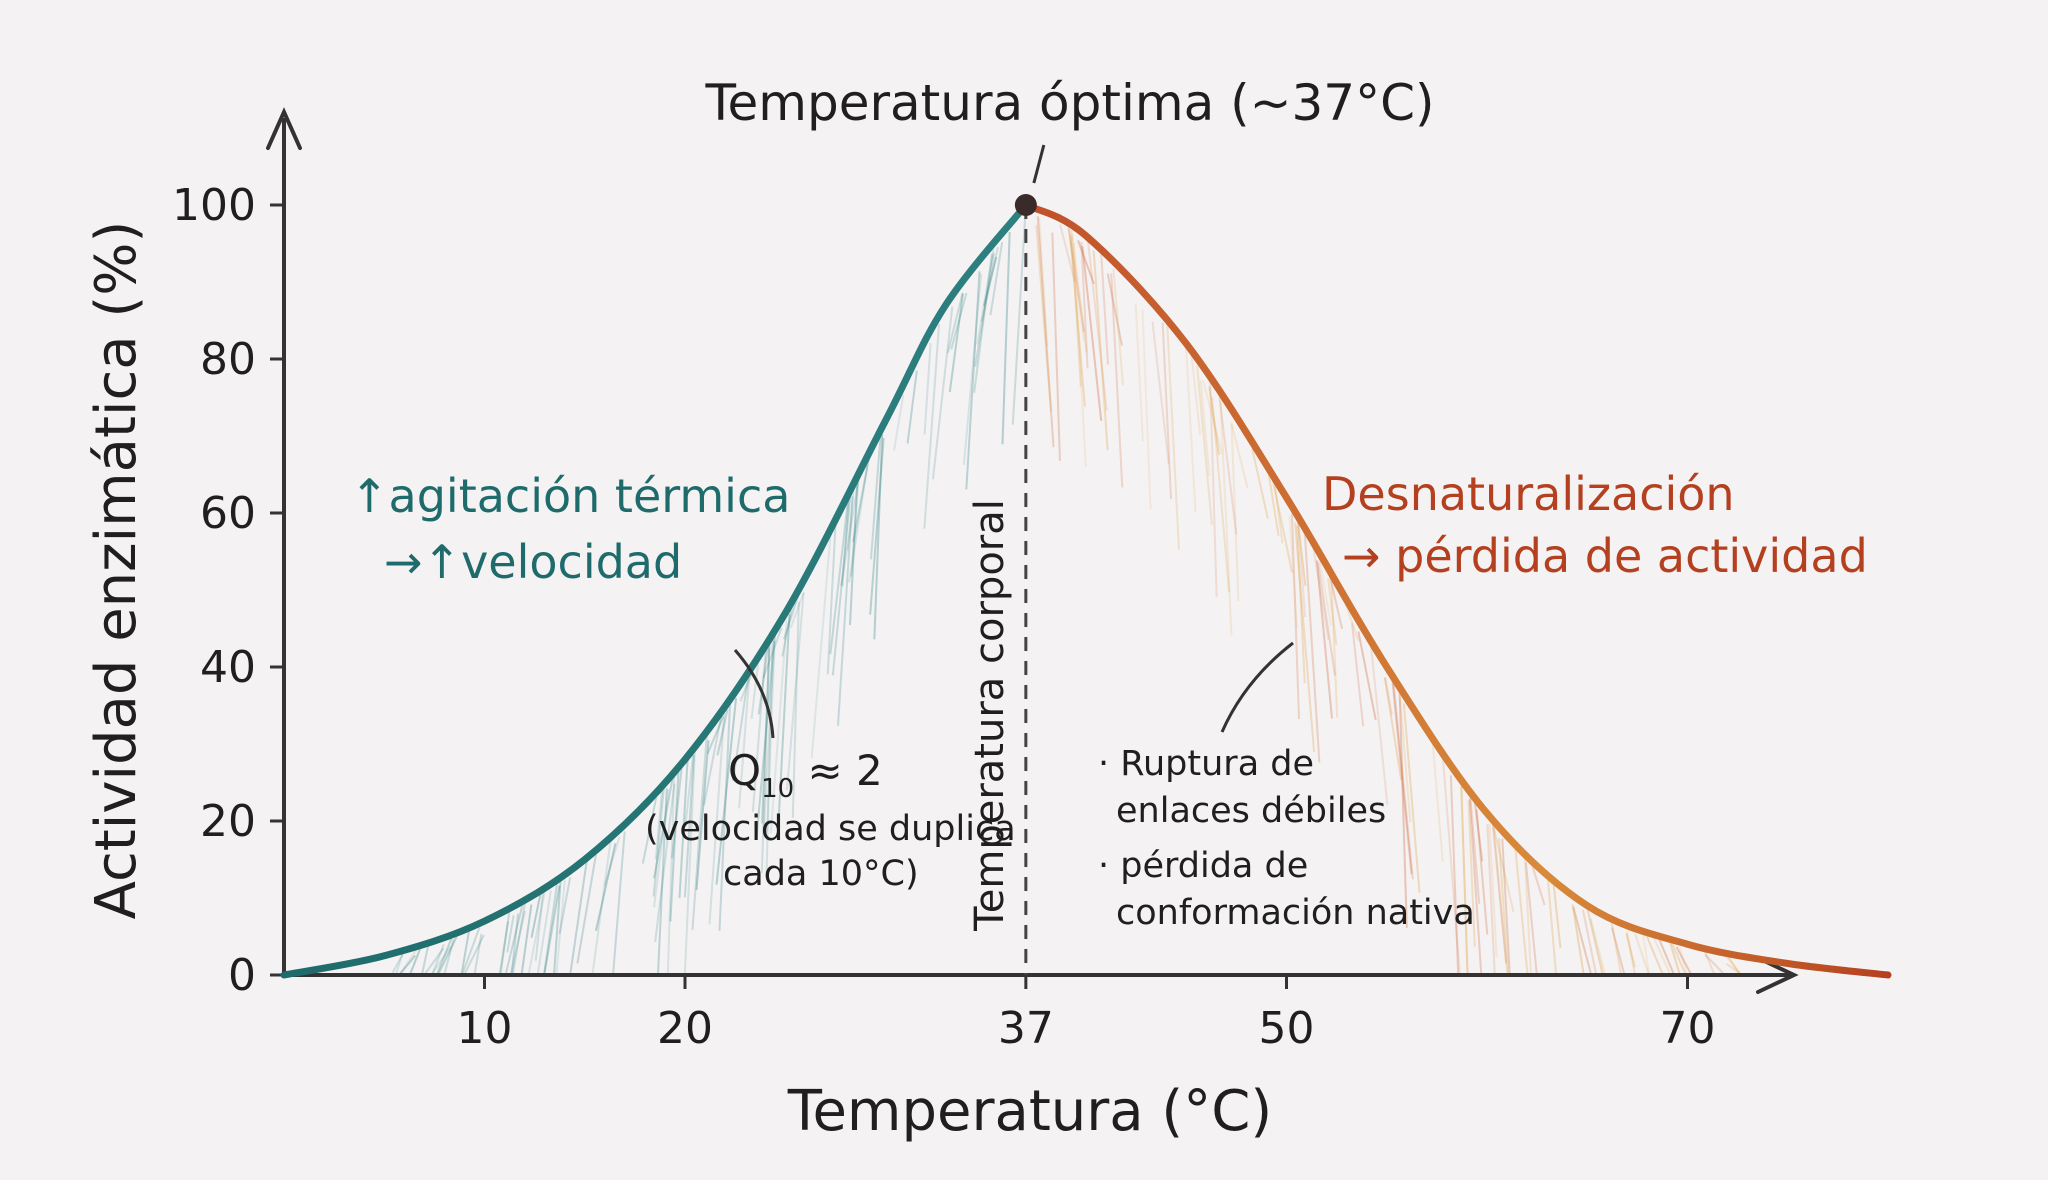 Image resolution: width=2048 pixels, height=1180 pixels. What do you see at coordinates (242, 975) in the screenshot?
I see `y-tick-label: 0` at bounding box center [242, 975].